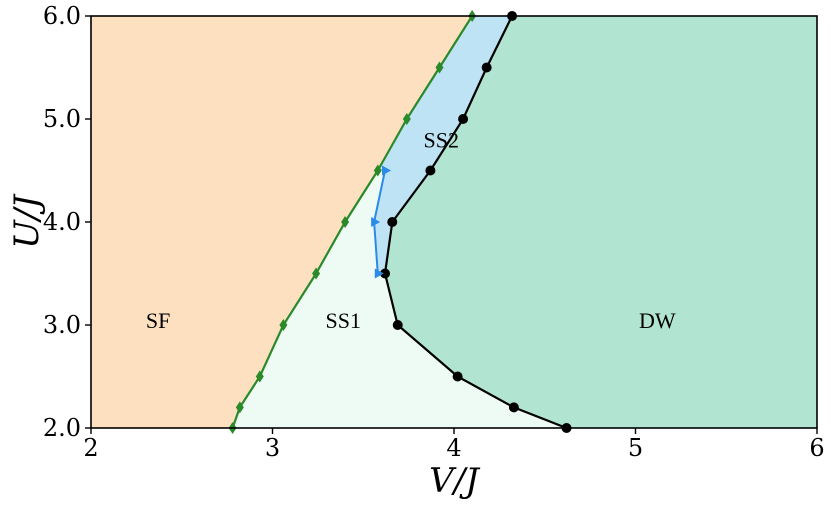 The width and height of the screenshot is (831, 509). Describe the element at coordinates (90, 448) in the screenshot. I see `x-tick-label: 2` at that location.